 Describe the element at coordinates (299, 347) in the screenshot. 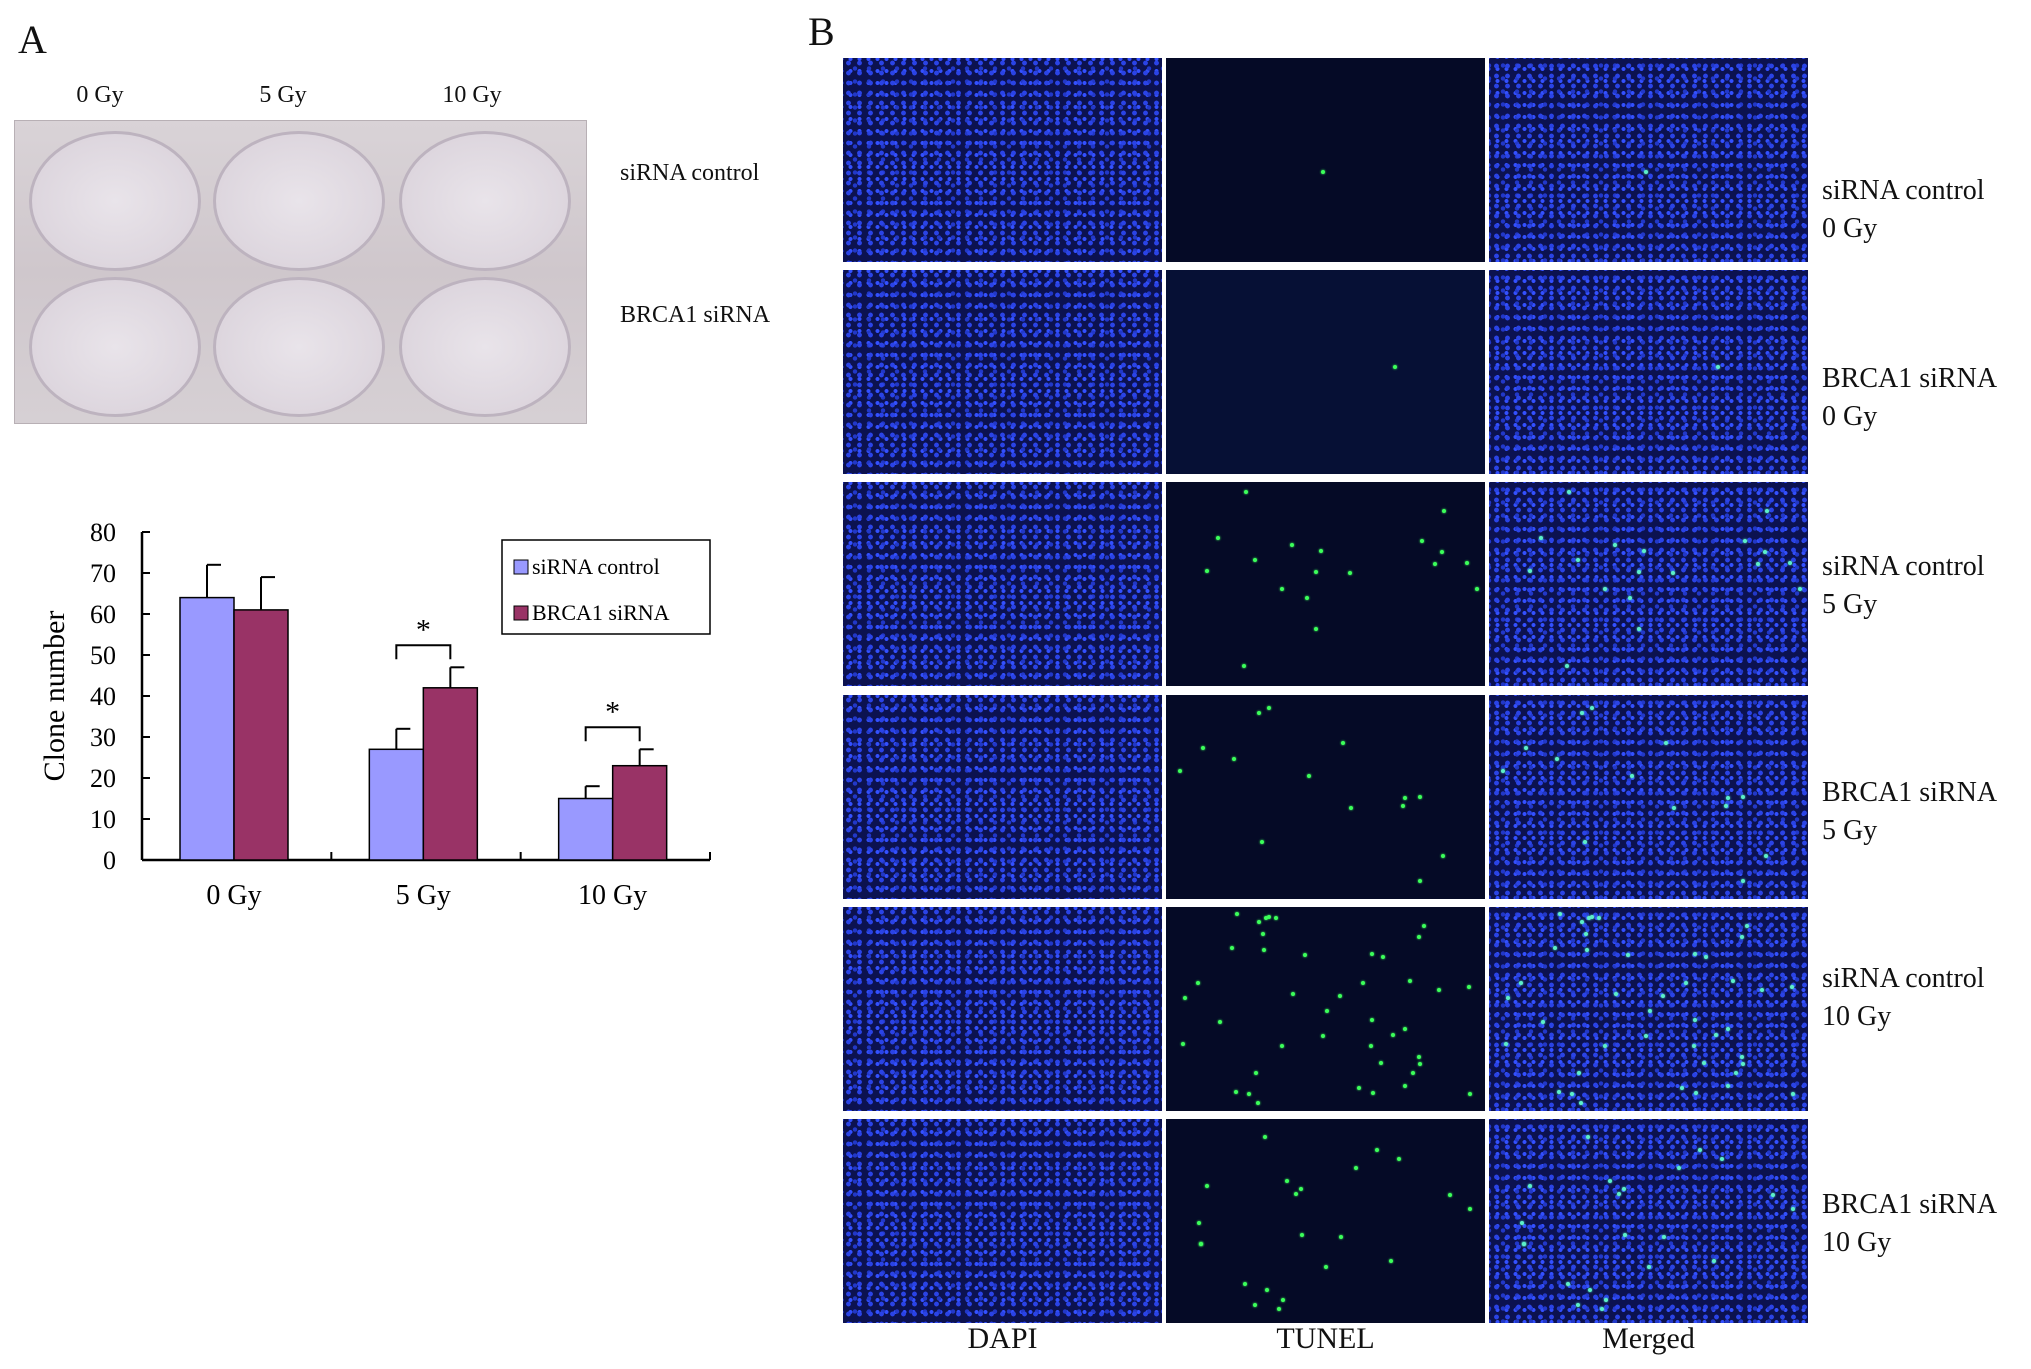

I see `dish-brca1-5gy` at that location.